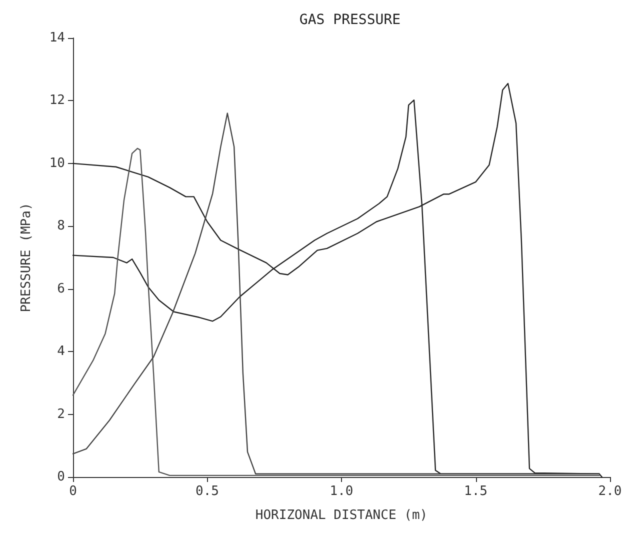 Image resolution: width=634 pixels, height=534 pixels. I want to click on y-tick-label: 12, so click(57, 100).